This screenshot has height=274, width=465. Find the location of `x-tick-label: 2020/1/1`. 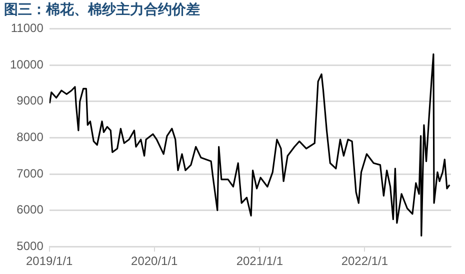

x-tick-label: 2020/1/1 is located at coordinates (154, 261).